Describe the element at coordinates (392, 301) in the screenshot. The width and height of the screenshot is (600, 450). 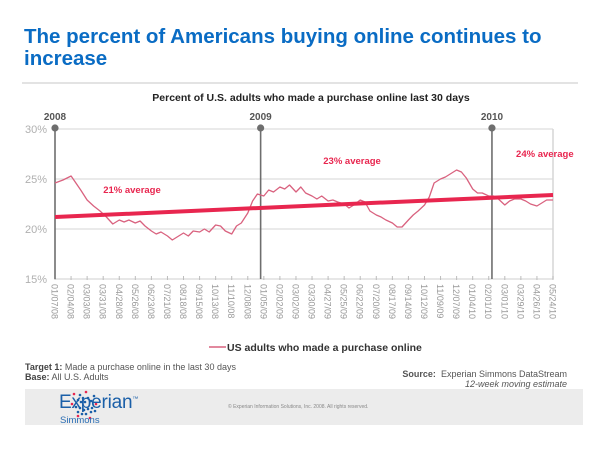
I see `x-tick-label: 08/17/09` at that location.